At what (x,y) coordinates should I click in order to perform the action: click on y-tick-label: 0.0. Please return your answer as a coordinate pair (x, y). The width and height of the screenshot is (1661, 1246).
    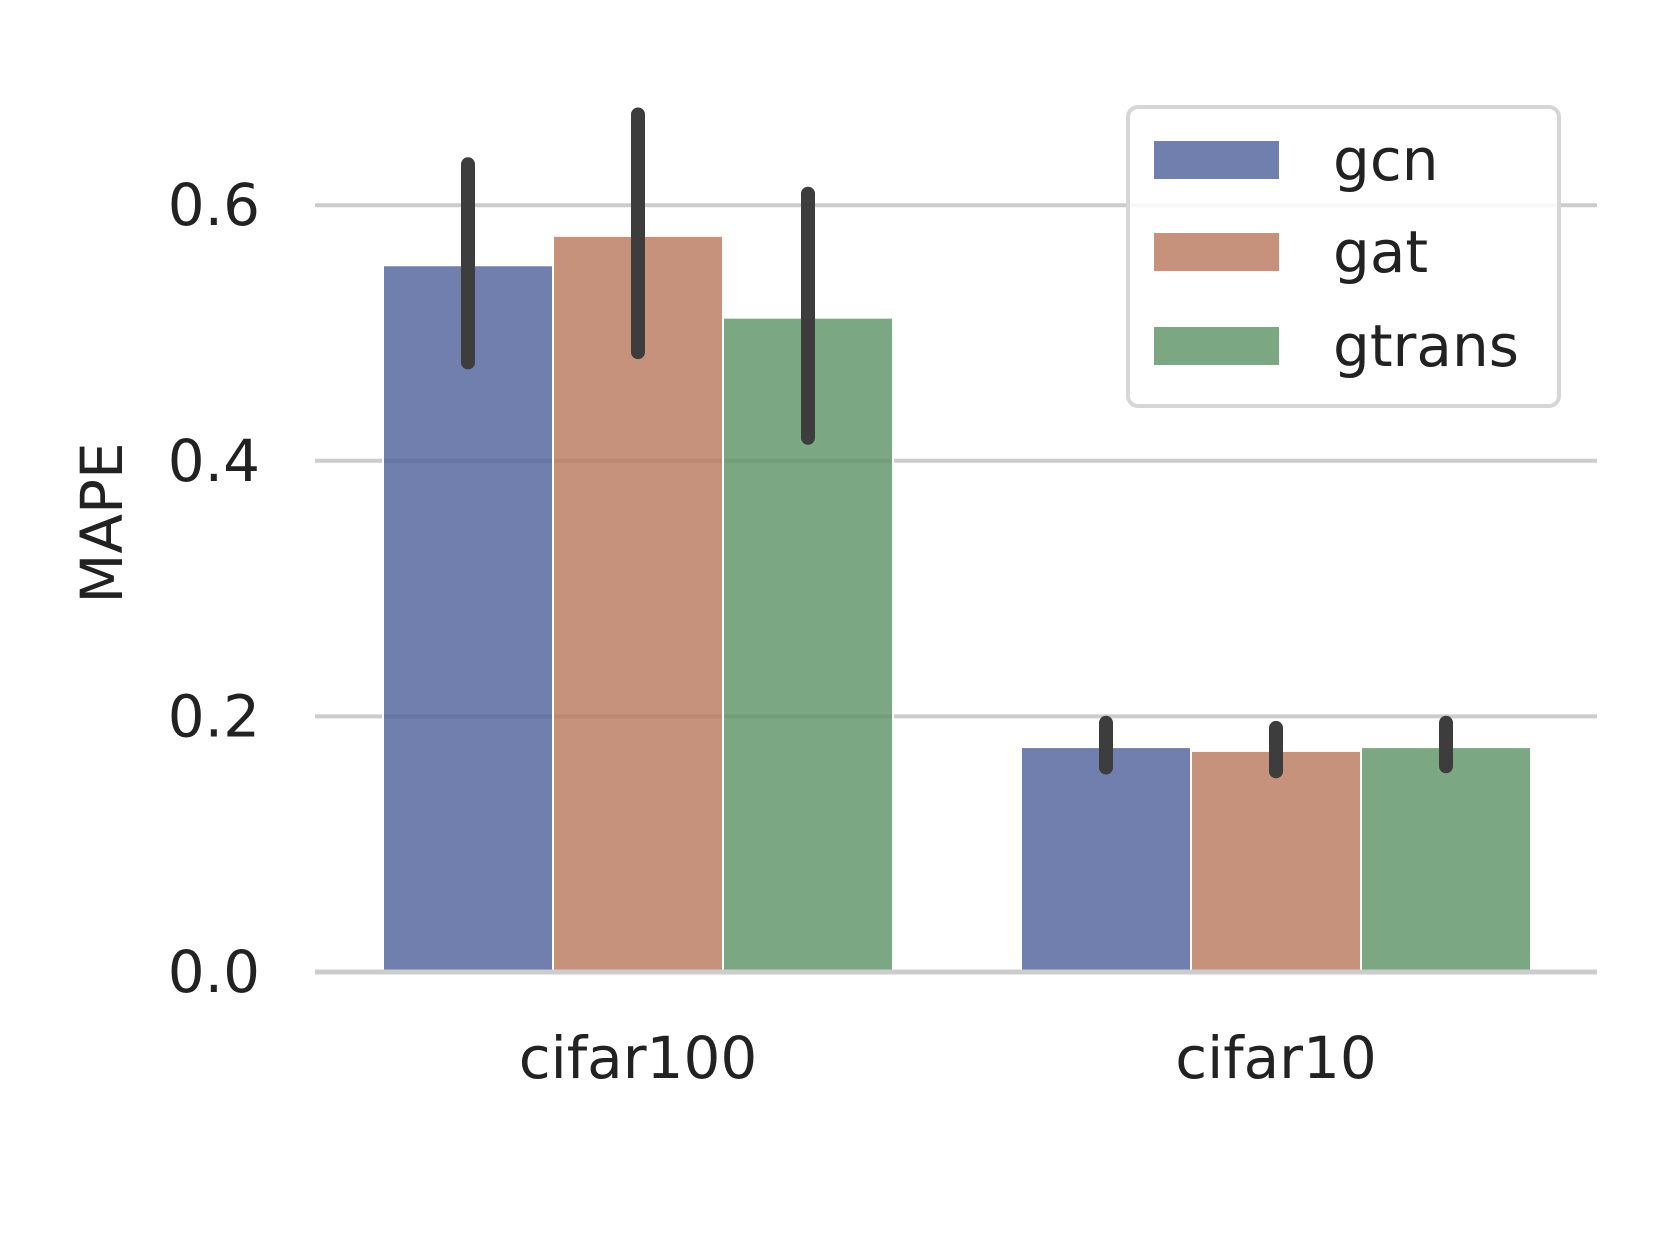
    Looking at the image, I should click on (214, 972).